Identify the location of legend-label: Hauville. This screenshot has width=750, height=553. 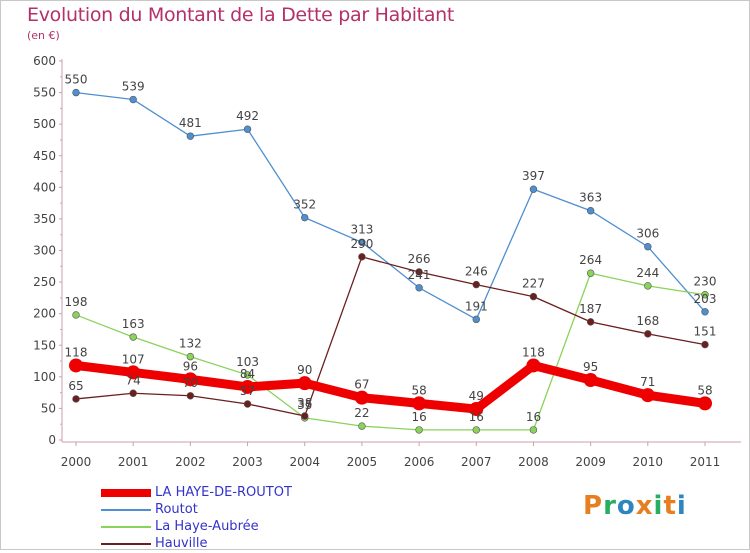
(181, 543).